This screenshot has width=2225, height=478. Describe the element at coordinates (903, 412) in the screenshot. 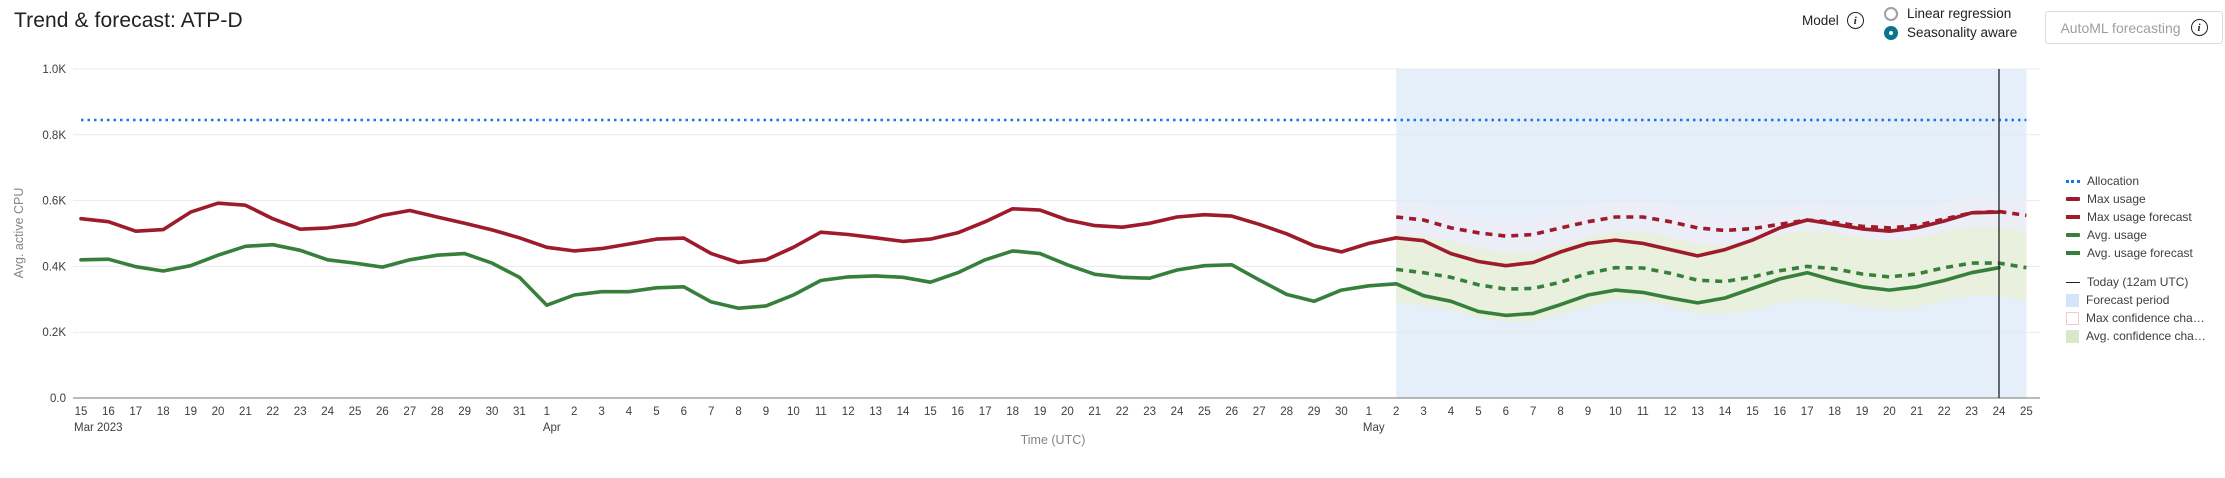

I see `x-tick-label: 14` at that location.